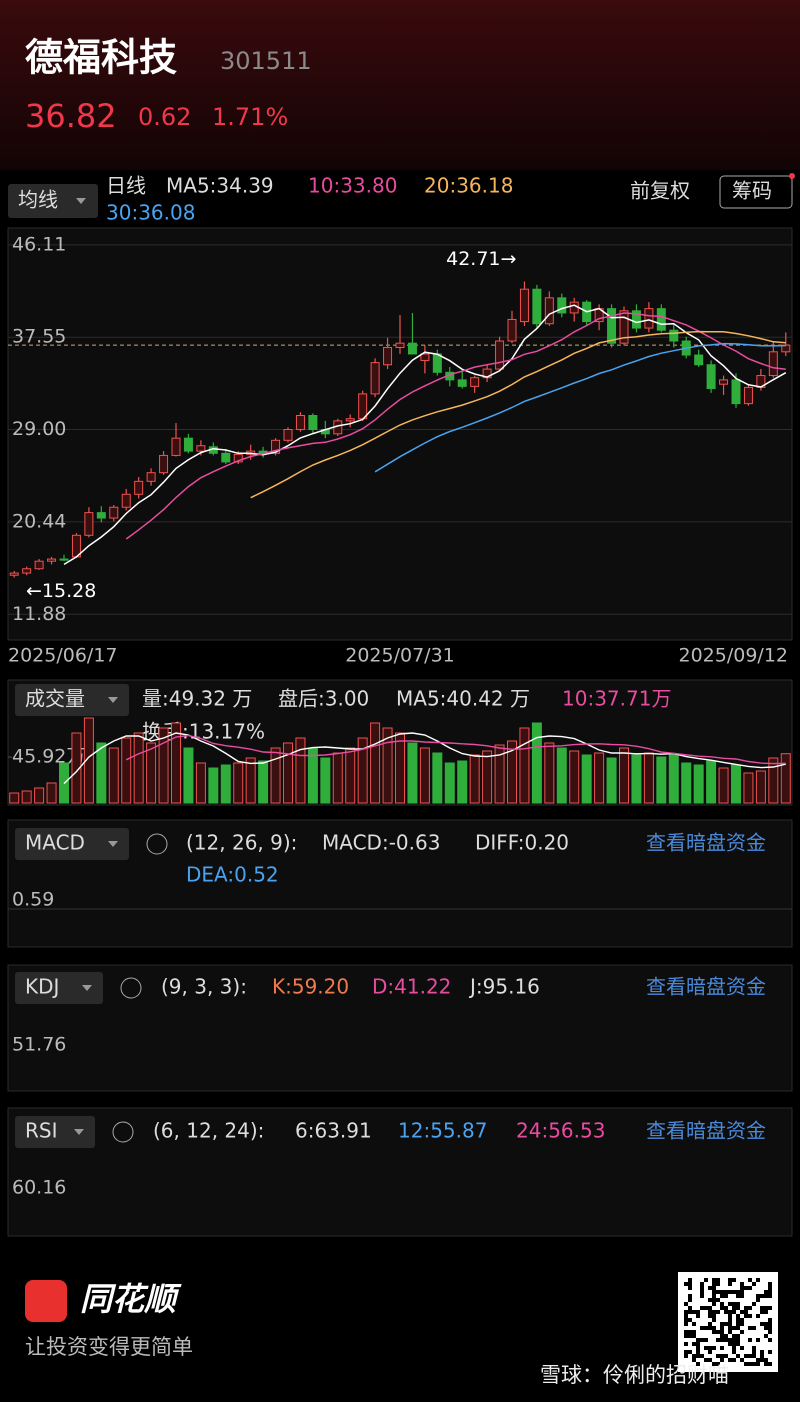 This screenshot has height=1402, width=800. What do you see at coordinates (38, 200) in the screenshot?
I see `ma-button-label: 均线` at bounding box center [38, 200].